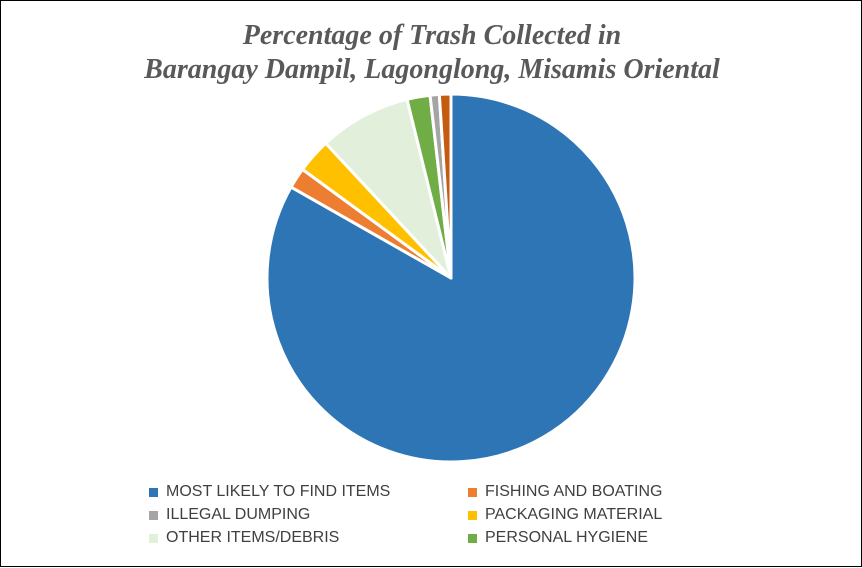 This screenshot has width=862, height=568. I want to click on legend-item: FISHING AND BOATING, so click(565, 492).